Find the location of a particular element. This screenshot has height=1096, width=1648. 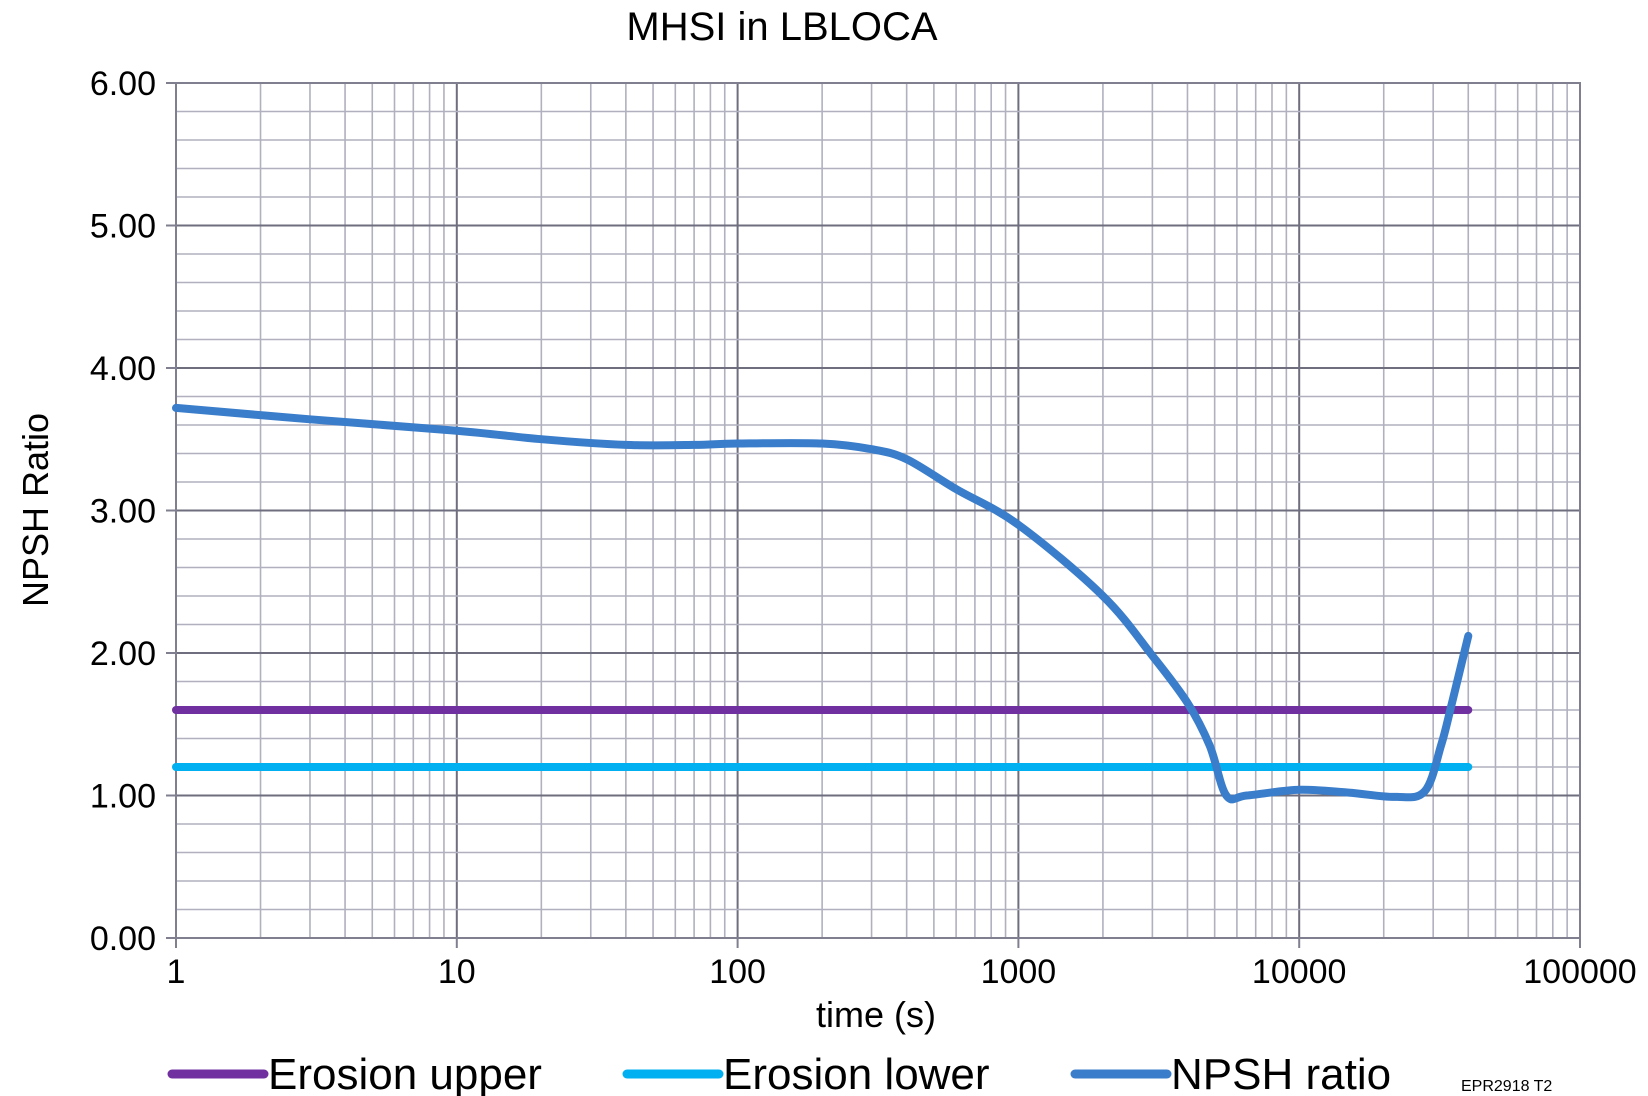

legend-label-erosion-lower: Erosion lower is located at coordinates (856, 1073).